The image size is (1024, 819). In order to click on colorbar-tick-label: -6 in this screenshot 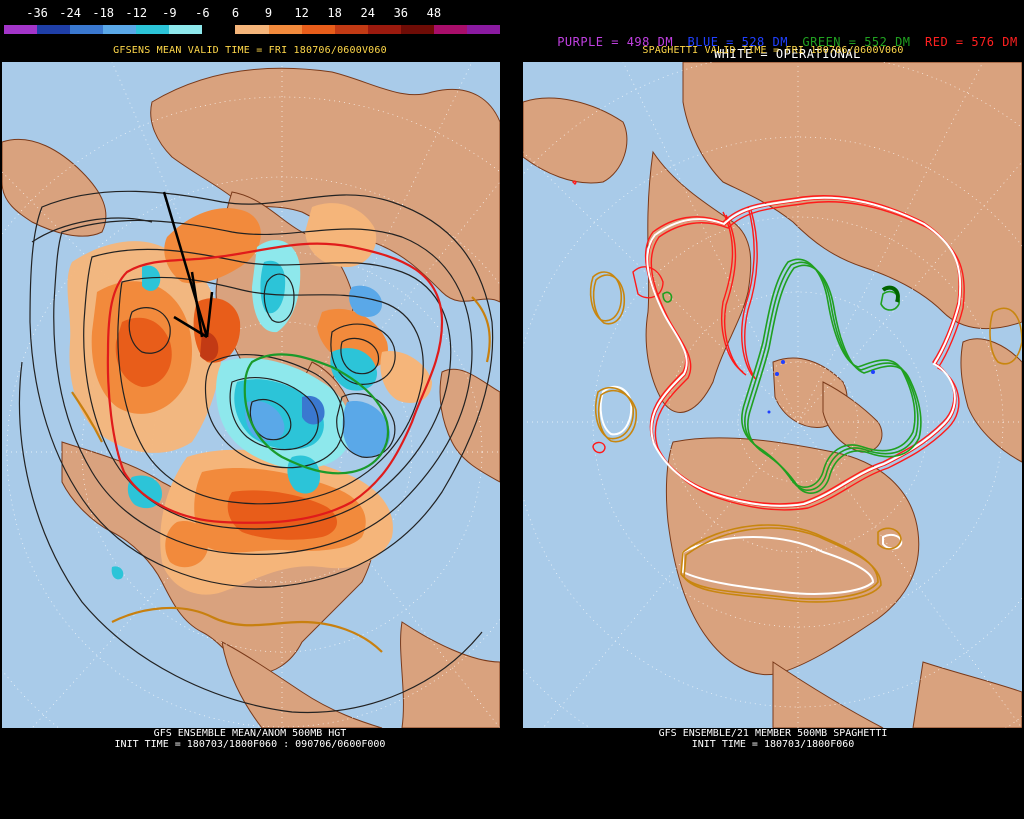, I will do `click(202, 13)`.